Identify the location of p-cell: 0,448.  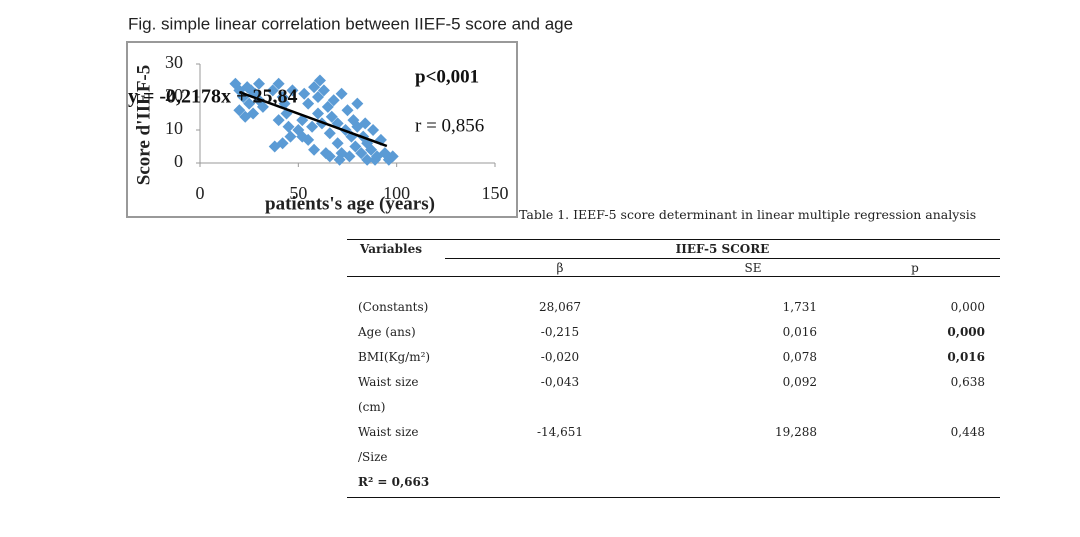
(967, 432).